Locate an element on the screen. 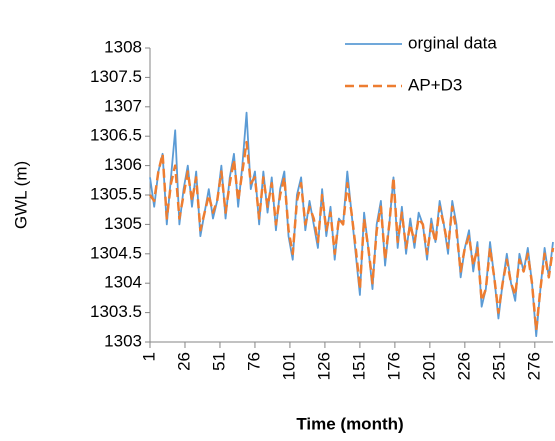  x-tick-label: 226 is located at coordinates (463, 366).